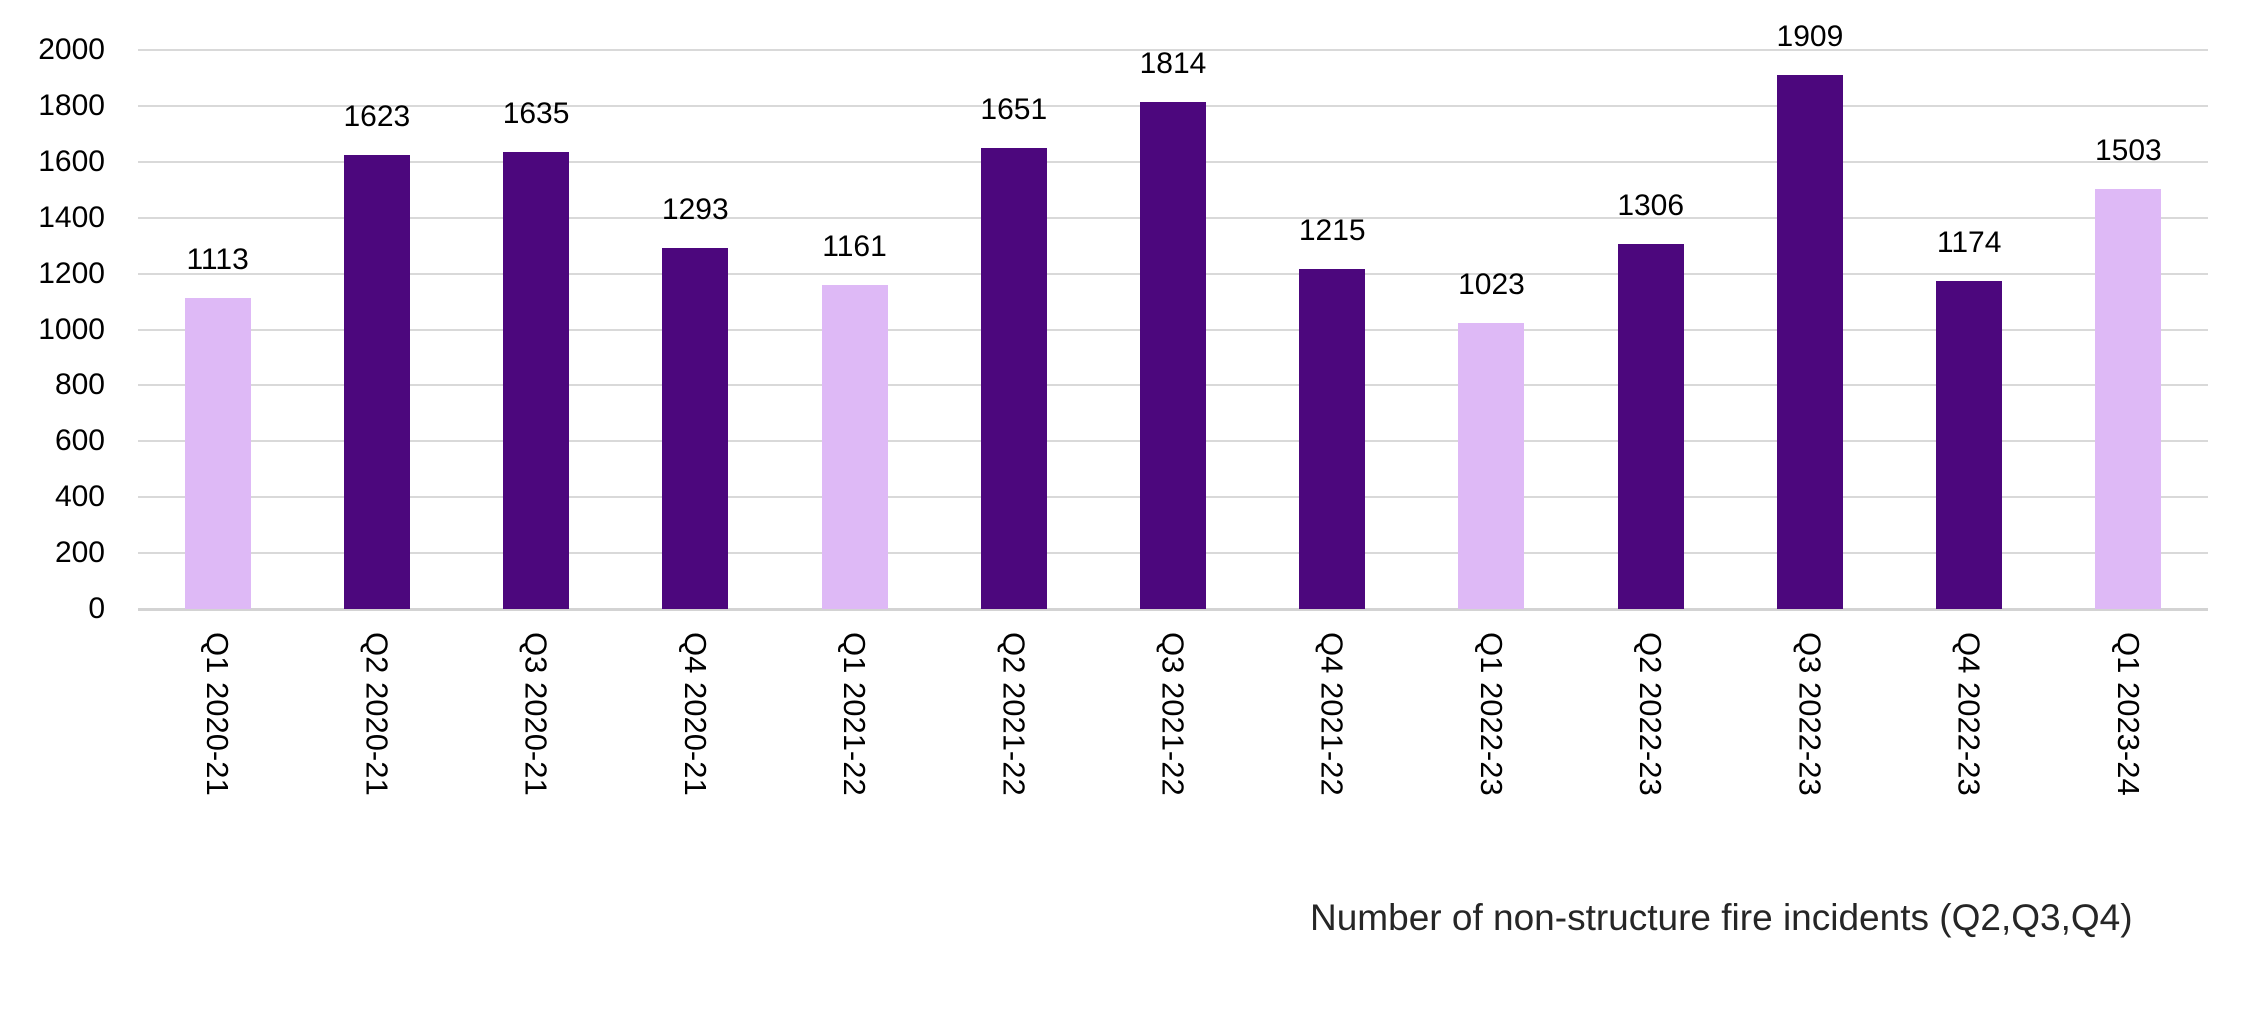  I want to click on y-axis-tick-label: 400, so click(79, 497).